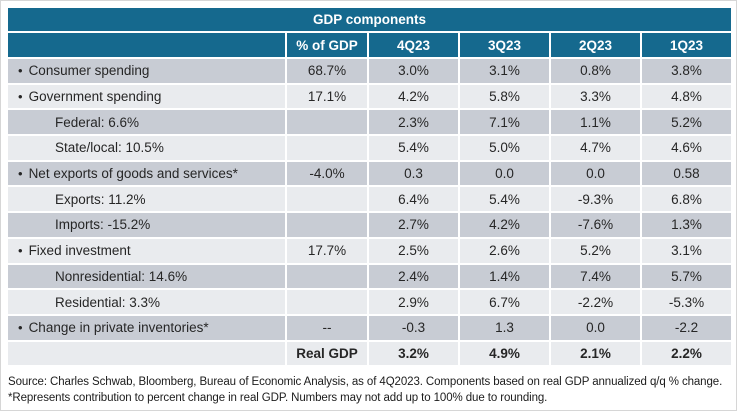 The width and height of the screenshot is (737, 411). Describe the element at coordinates (504, 353) in the screenshot. I see `quarter-value-cell: 4.9%` at that location.